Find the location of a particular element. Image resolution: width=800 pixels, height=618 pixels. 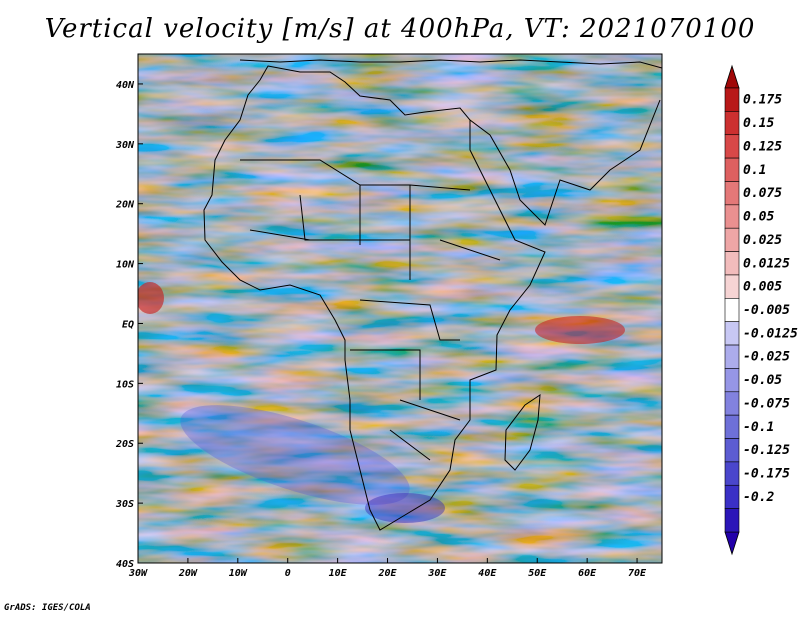

colorbar-label: 0.005 is located at coordinates (762, 287).